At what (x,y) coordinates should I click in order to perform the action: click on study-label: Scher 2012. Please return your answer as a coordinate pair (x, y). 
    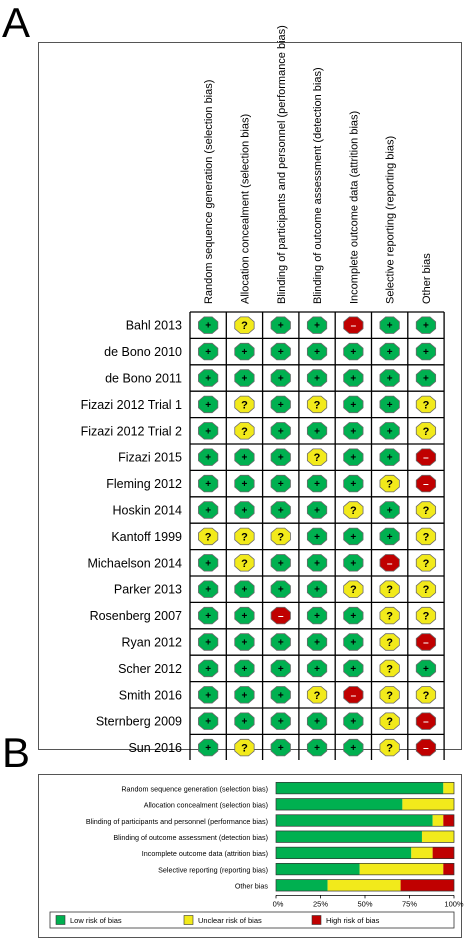
    Looking at the image, I should click on (150, 669).